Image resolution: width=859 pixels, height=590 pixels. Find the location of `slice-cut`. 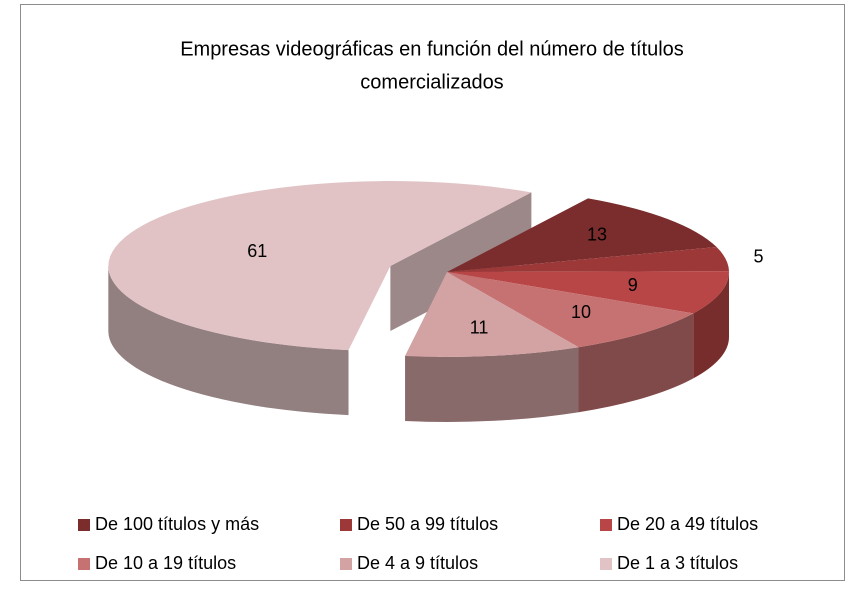

slice-cut is located at coordinates (461, 262).